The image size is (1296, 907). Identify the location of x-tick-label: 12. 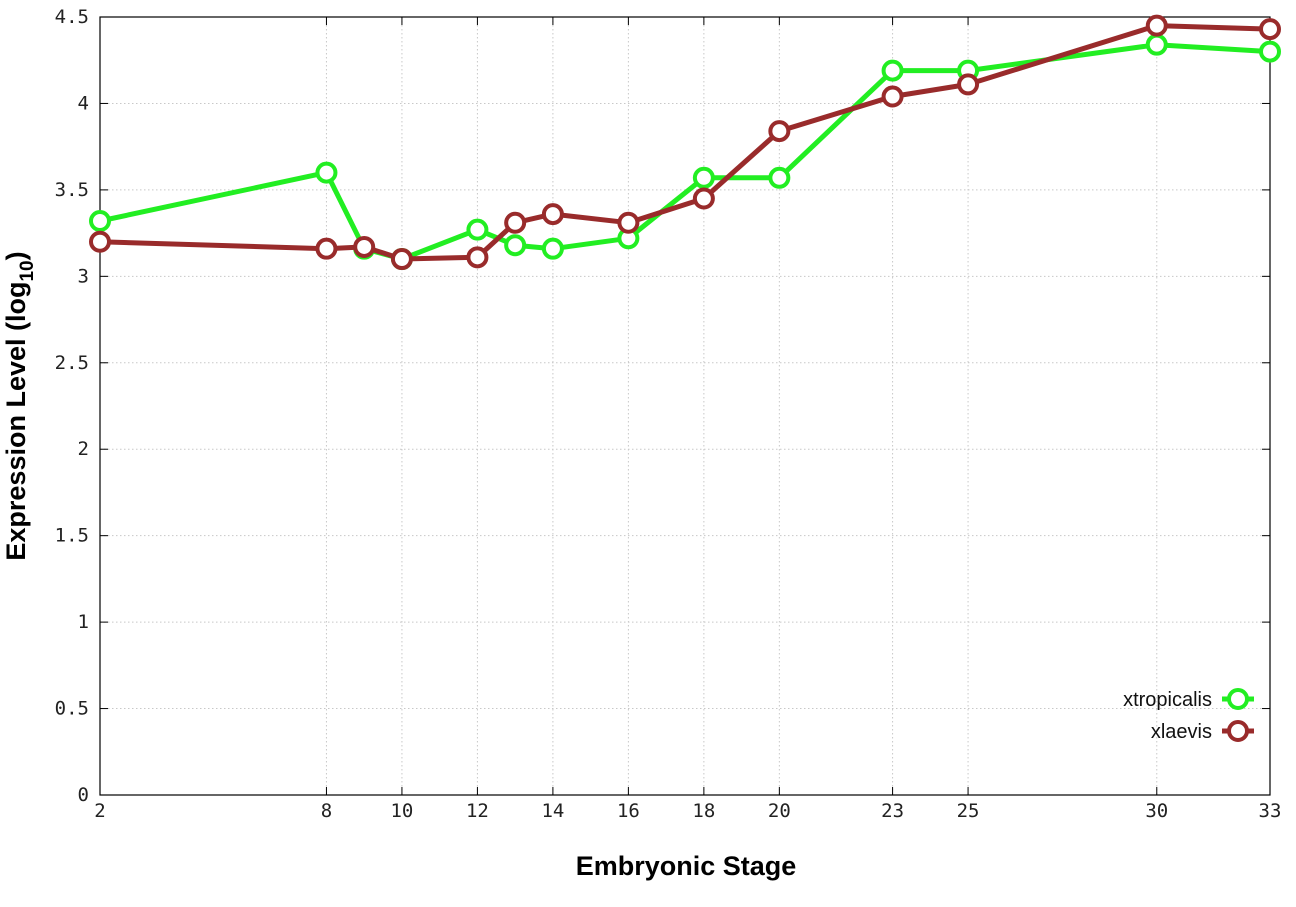
(477, 811).